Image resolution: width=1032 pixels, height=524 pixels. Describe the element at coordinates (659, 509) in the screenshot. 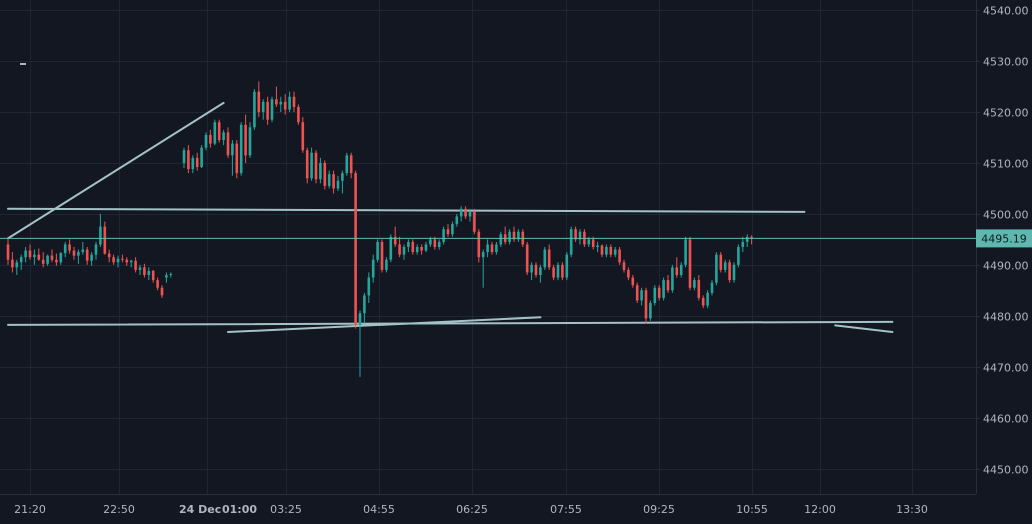

I see `time-axis-tick-label: 09:25` at that location.